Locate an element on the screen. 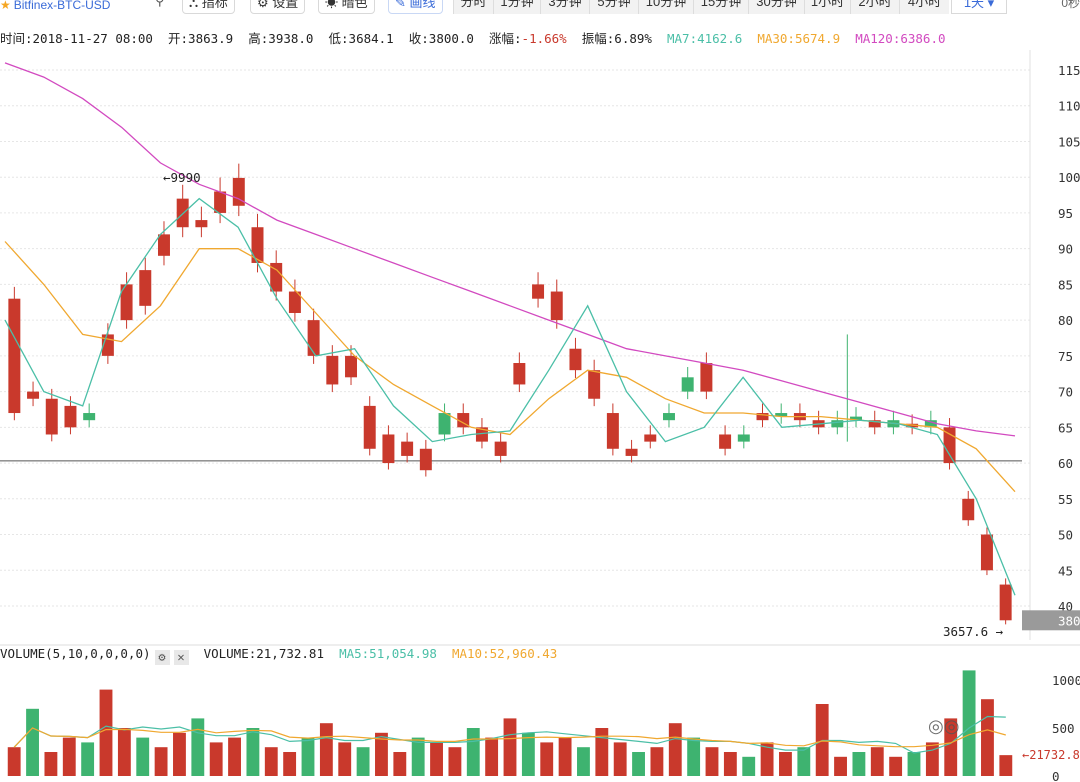 This screenshot has width=1080, height=782. period-selected-label: 1天 is located at coordinates (974, 5).